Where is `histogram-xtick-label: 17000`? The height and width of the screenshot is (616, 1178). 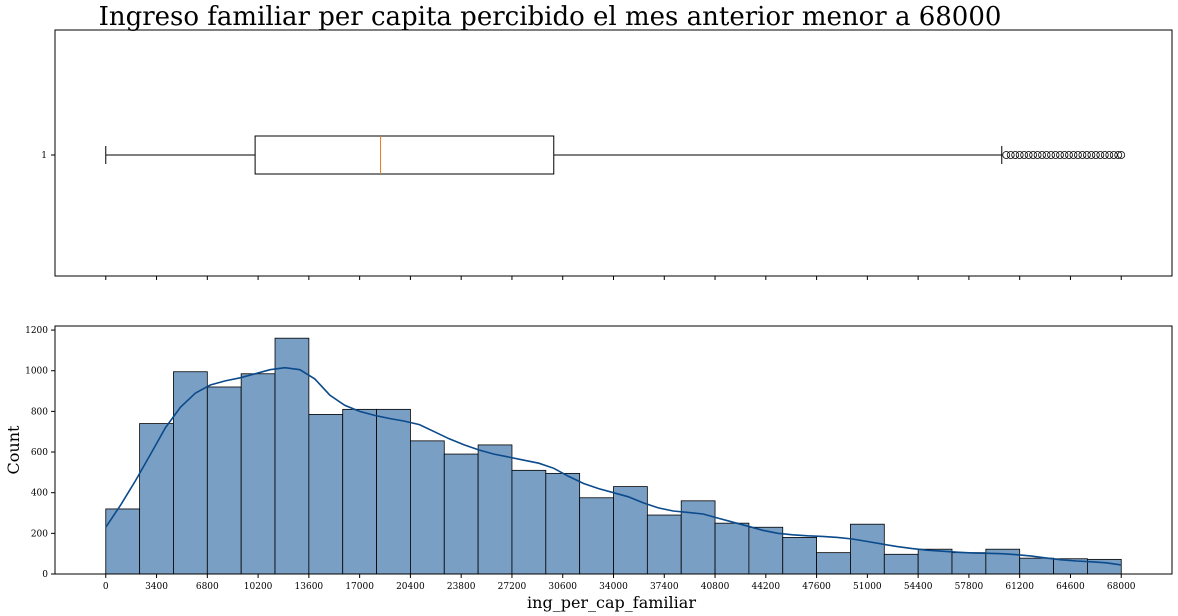
histogram-xtick-label: 17000 is located at coordinates (359, 587).